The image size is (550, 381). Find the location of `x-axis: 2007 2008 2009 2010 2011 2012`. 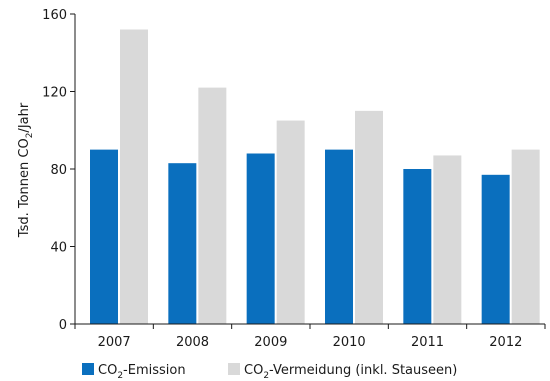

x-axis: 2007 2008 2009 2010 2011 2012 is located at coordinates (310, 336).